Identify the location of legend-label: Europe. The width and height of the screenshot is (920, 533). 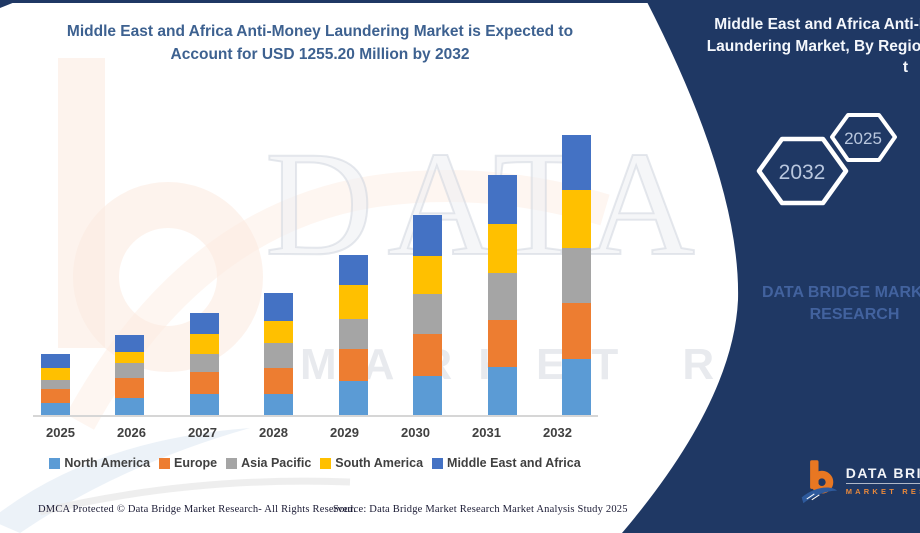
(196, 463).